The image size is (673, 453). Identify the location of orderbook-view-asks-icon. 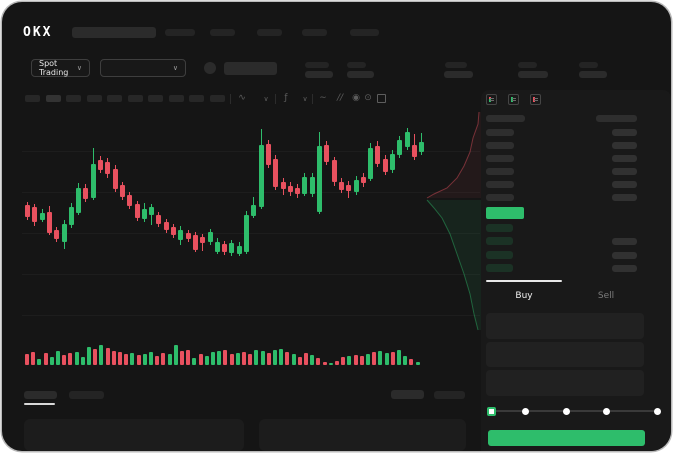
(535, 99).